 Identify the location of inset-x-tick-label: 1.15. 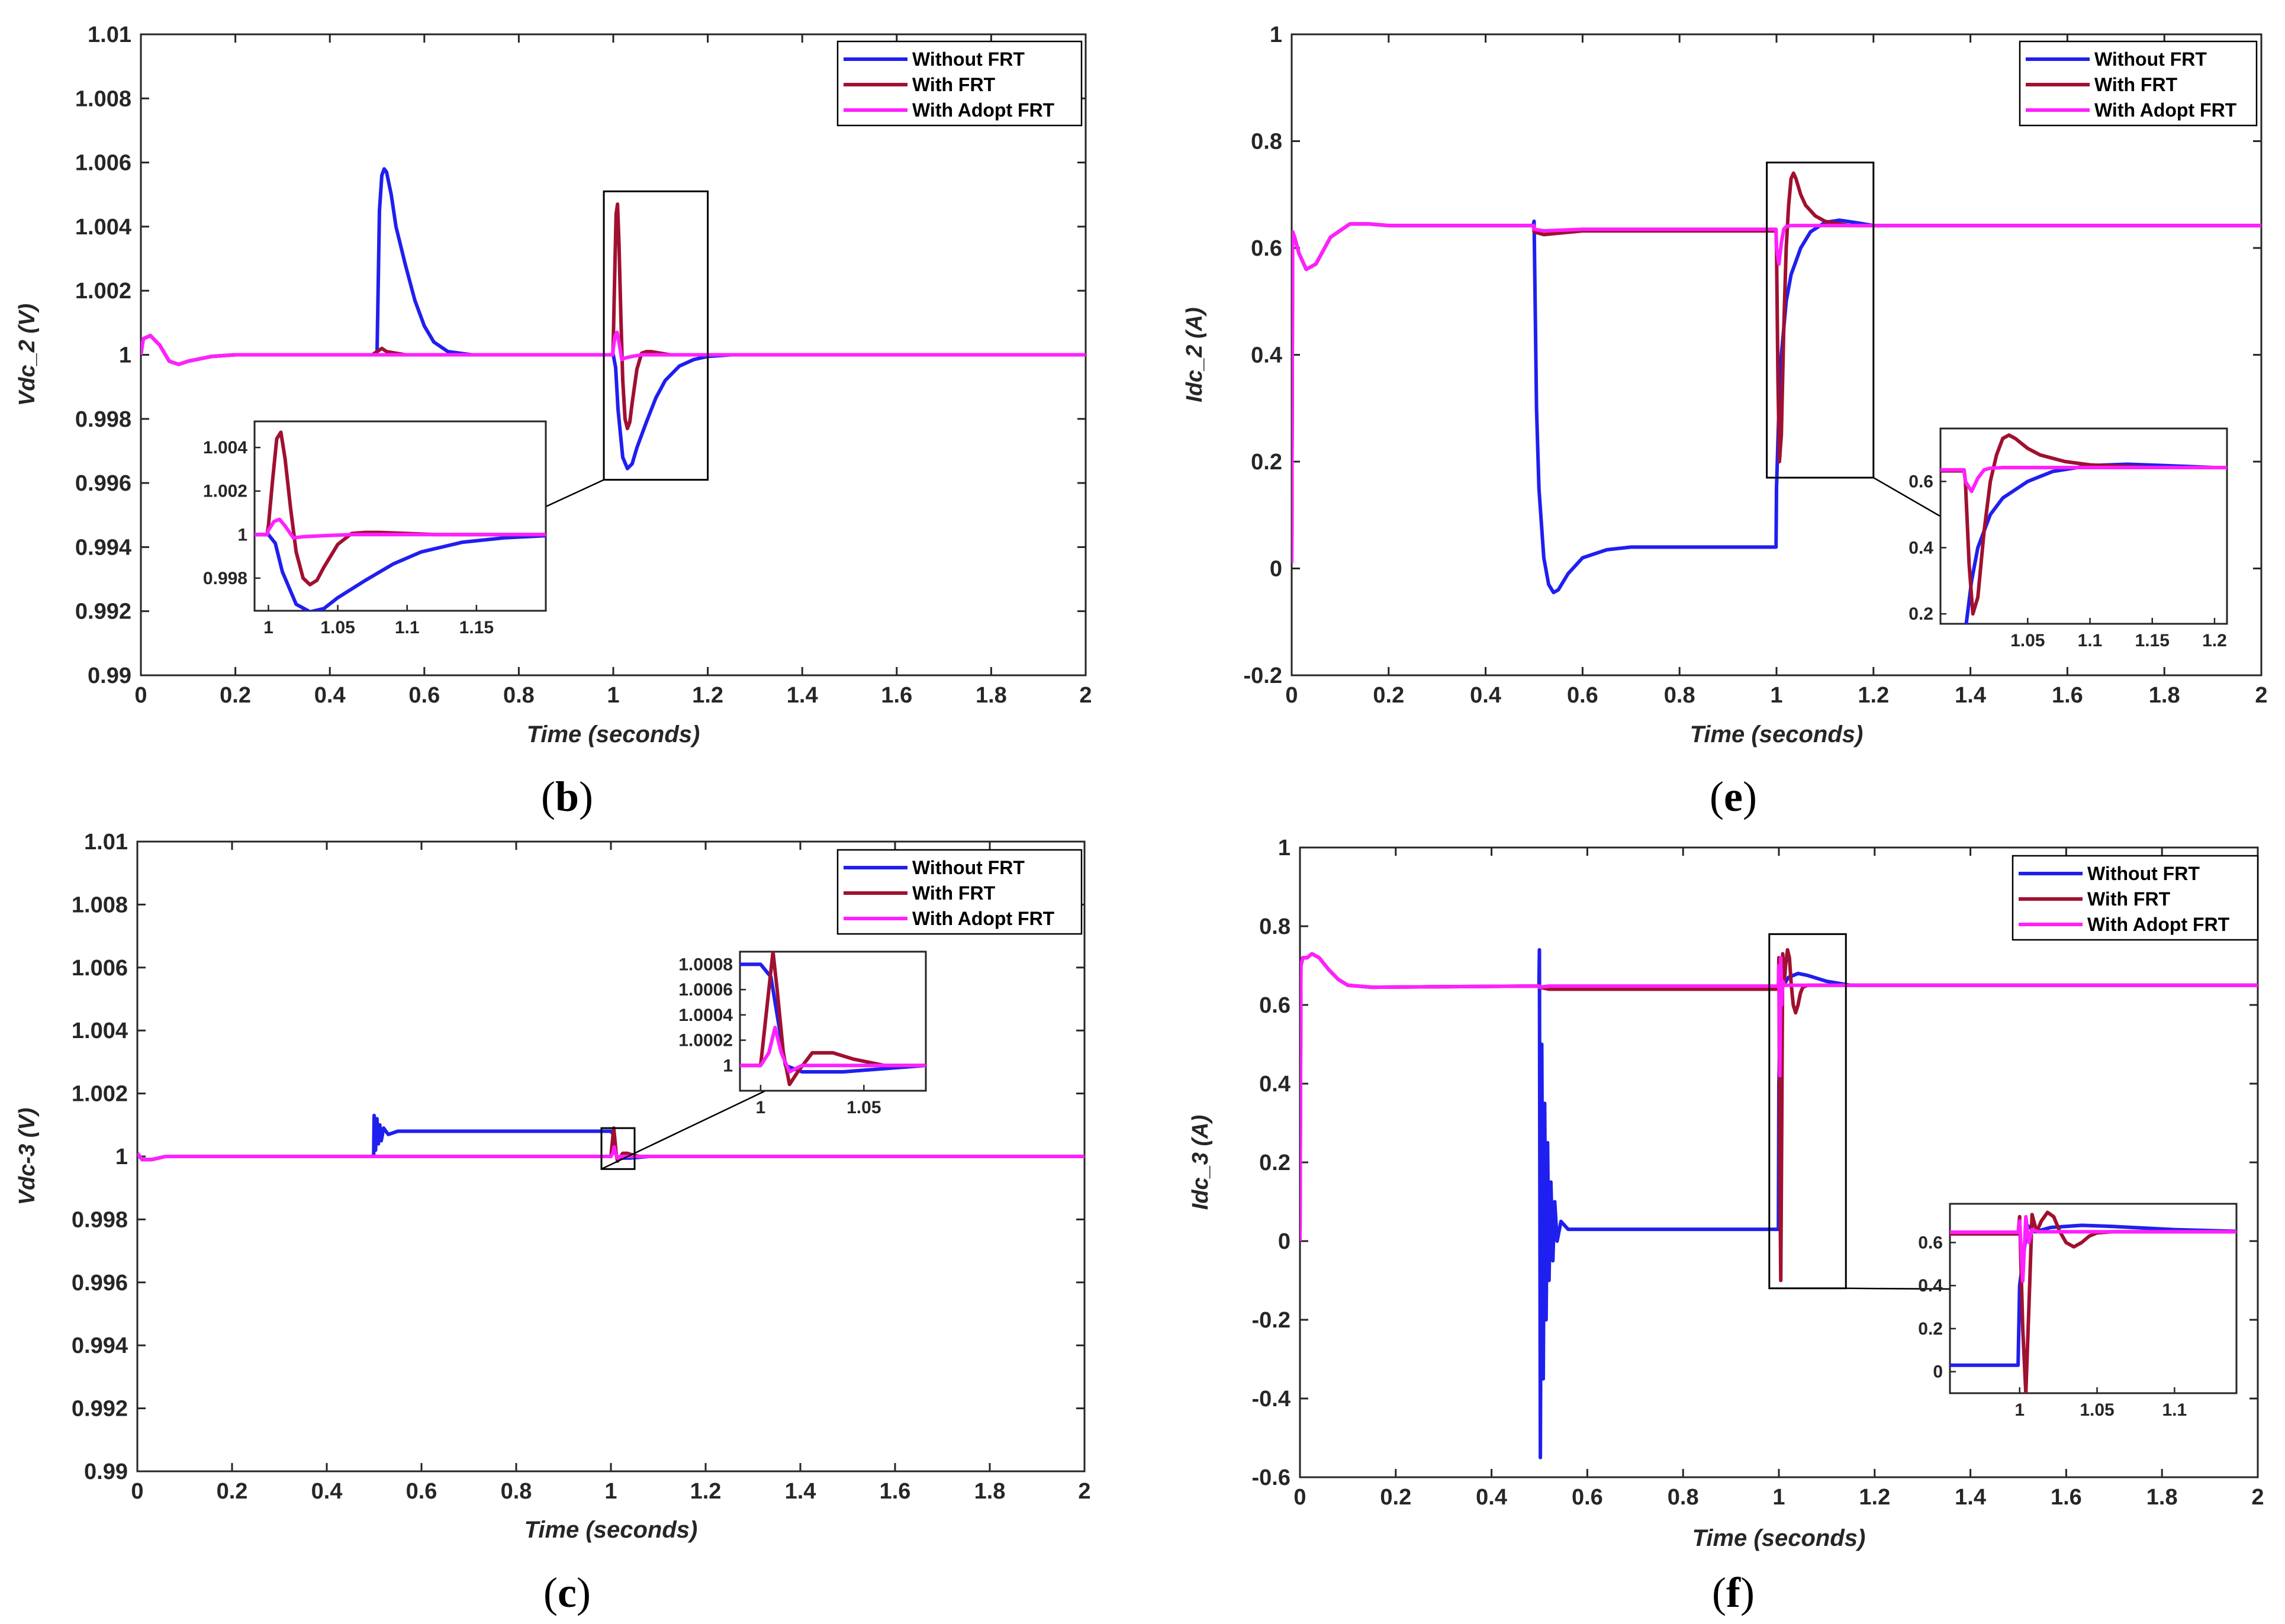
(476, 627).